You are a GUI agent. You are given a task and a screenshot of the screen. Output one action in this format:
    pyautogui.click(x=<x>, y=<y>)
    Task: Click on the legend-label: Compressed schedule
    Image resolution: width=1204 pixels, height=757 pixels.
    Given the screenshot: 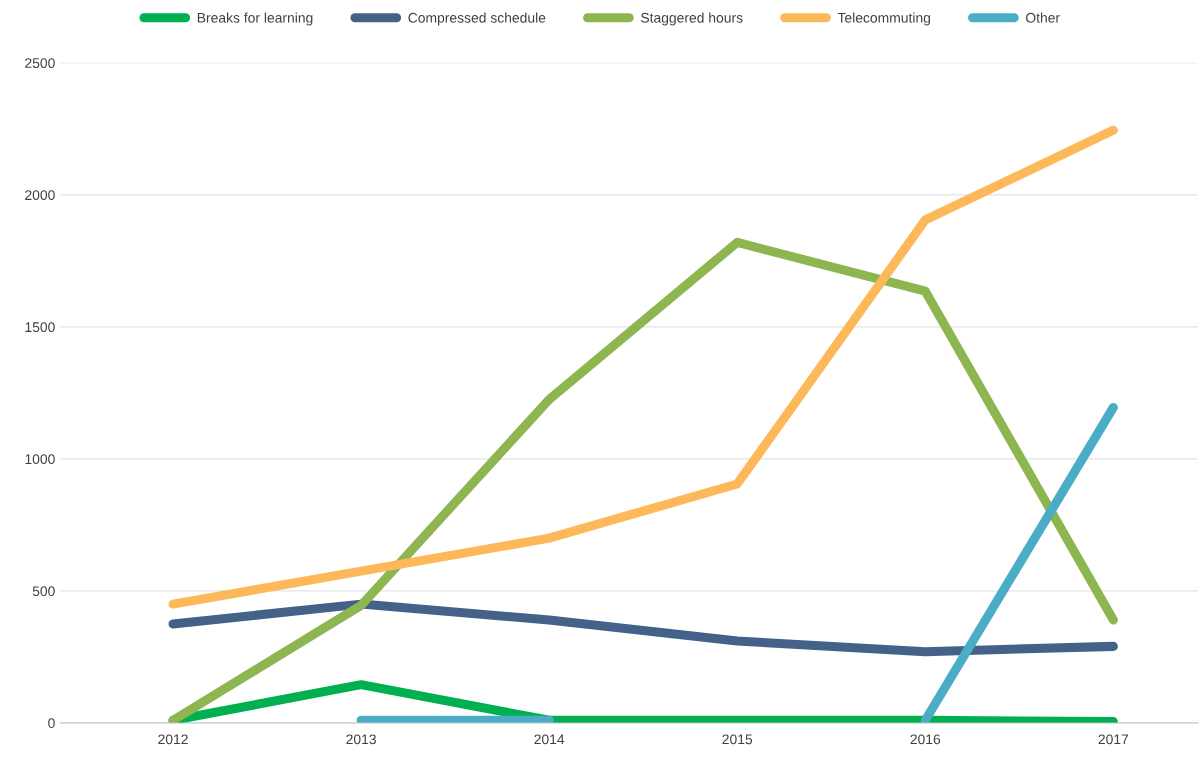 What is the action you would take?
    pyautogui.click(x=477, y=19)
    